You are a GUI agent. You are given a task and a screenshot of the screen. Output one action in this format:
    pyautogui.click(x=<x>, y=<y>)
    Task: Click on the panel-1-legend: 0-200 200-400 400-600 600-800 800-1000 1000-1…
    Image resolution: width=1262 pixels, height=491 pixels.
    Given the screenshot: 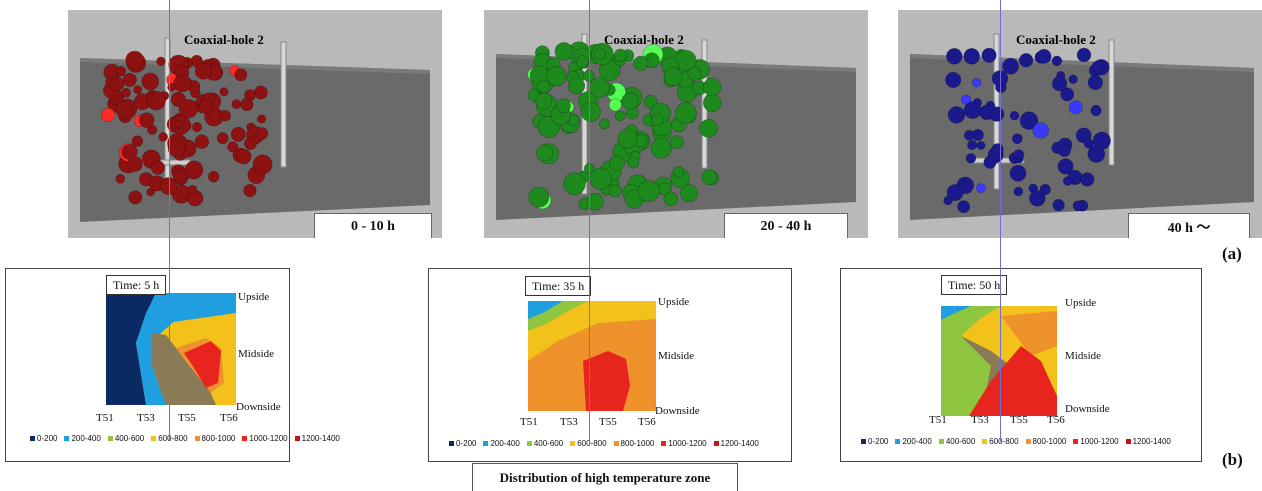 What is the action you would take?
    pyautogui.click(x=185, y=438)
    